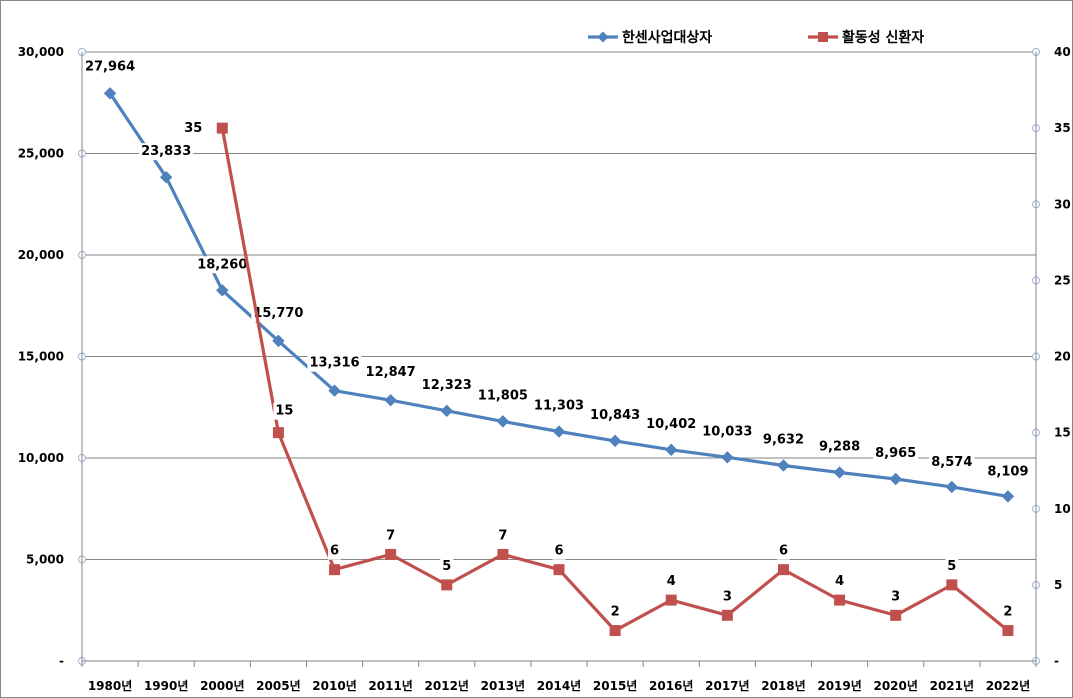  What do you see at coordinates (895, 686) in the screenshot?
I see `x-tick-label: 2020년` at bounding box center [895, 686].